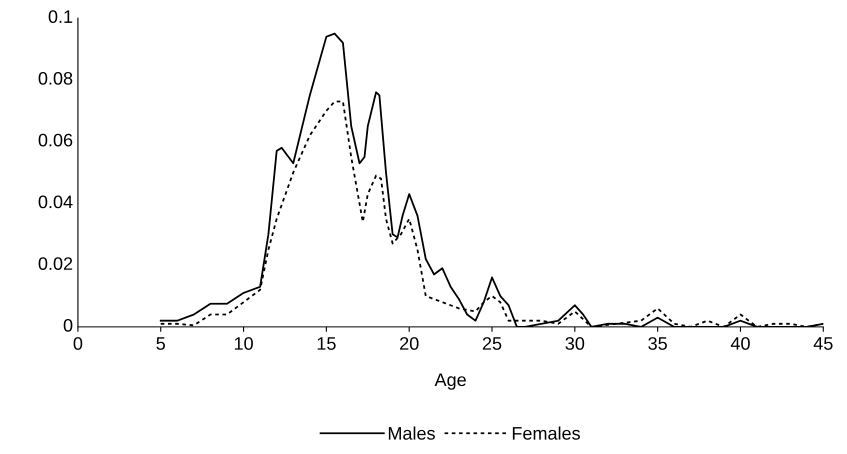  Describe the element at coordinates (740, 343) in the screenshot. I see `x-tick-label: 40` at that location.